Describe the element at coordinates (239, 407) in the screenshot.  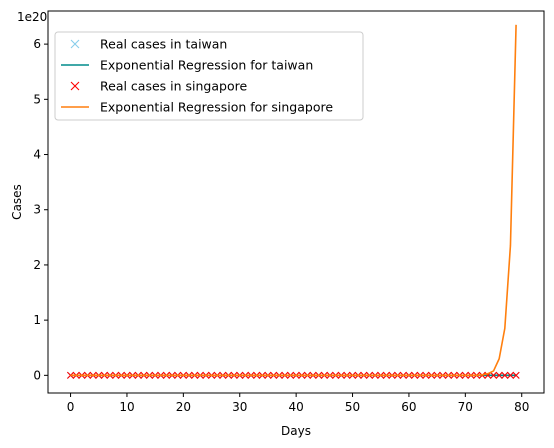
I see `x-tick-label: 30` at that location.